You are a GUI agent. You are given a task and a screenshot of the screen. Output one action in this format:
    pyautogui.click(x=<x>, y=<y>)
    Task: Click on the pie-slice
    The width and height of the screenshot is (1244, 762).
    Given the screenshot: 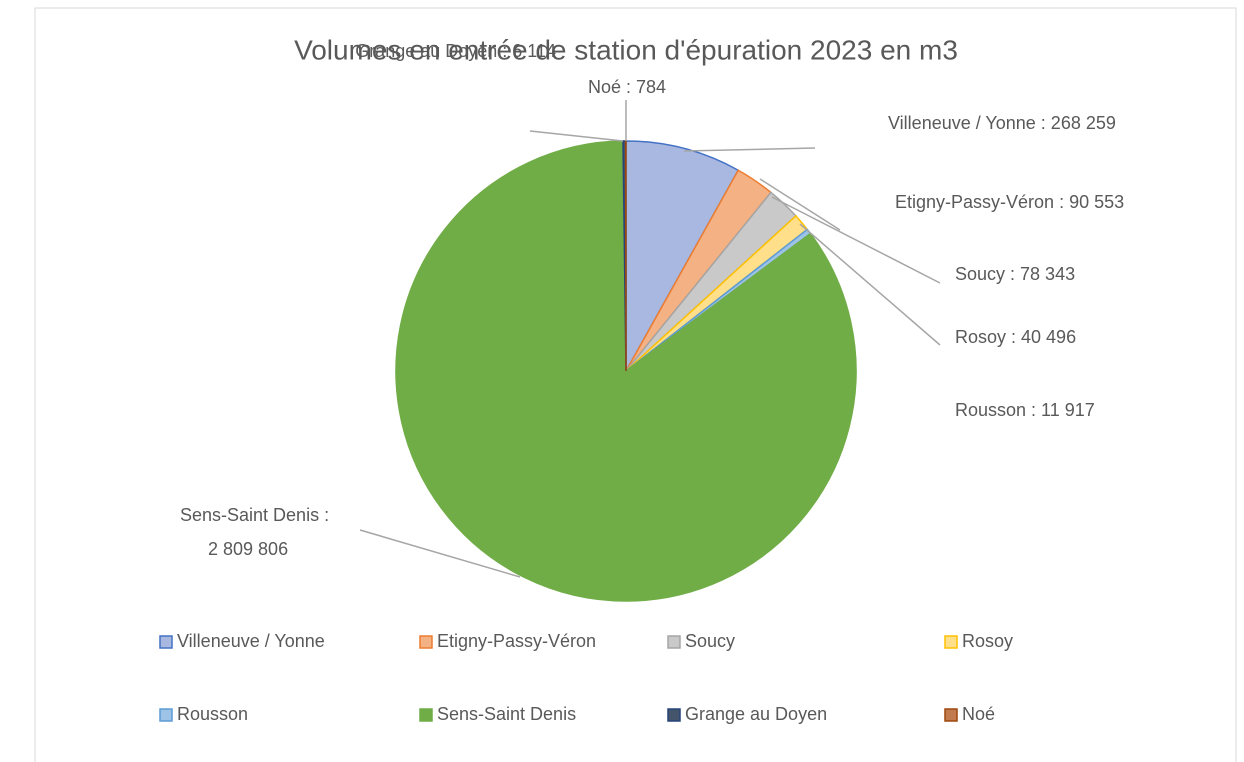 What is the action you would take?
    pyautogui.click(x=682, y=257)
    